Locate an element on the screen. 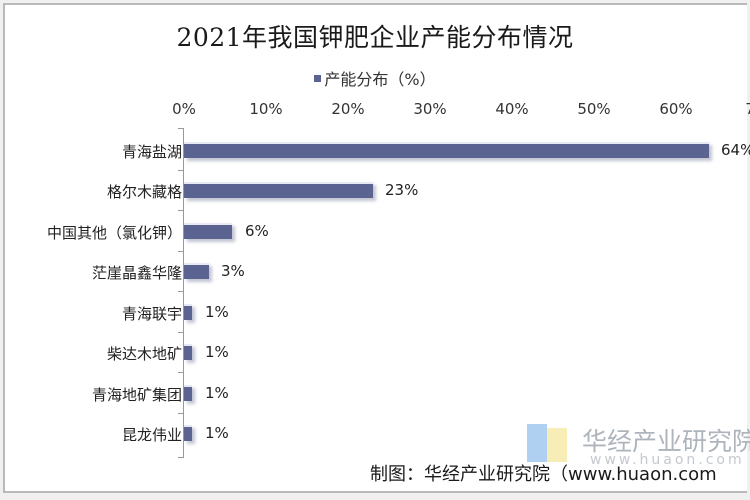 The width and height of the screenshot is (750, 500). category-label: 昆龙伟业 is located at coordinates (151, 435).